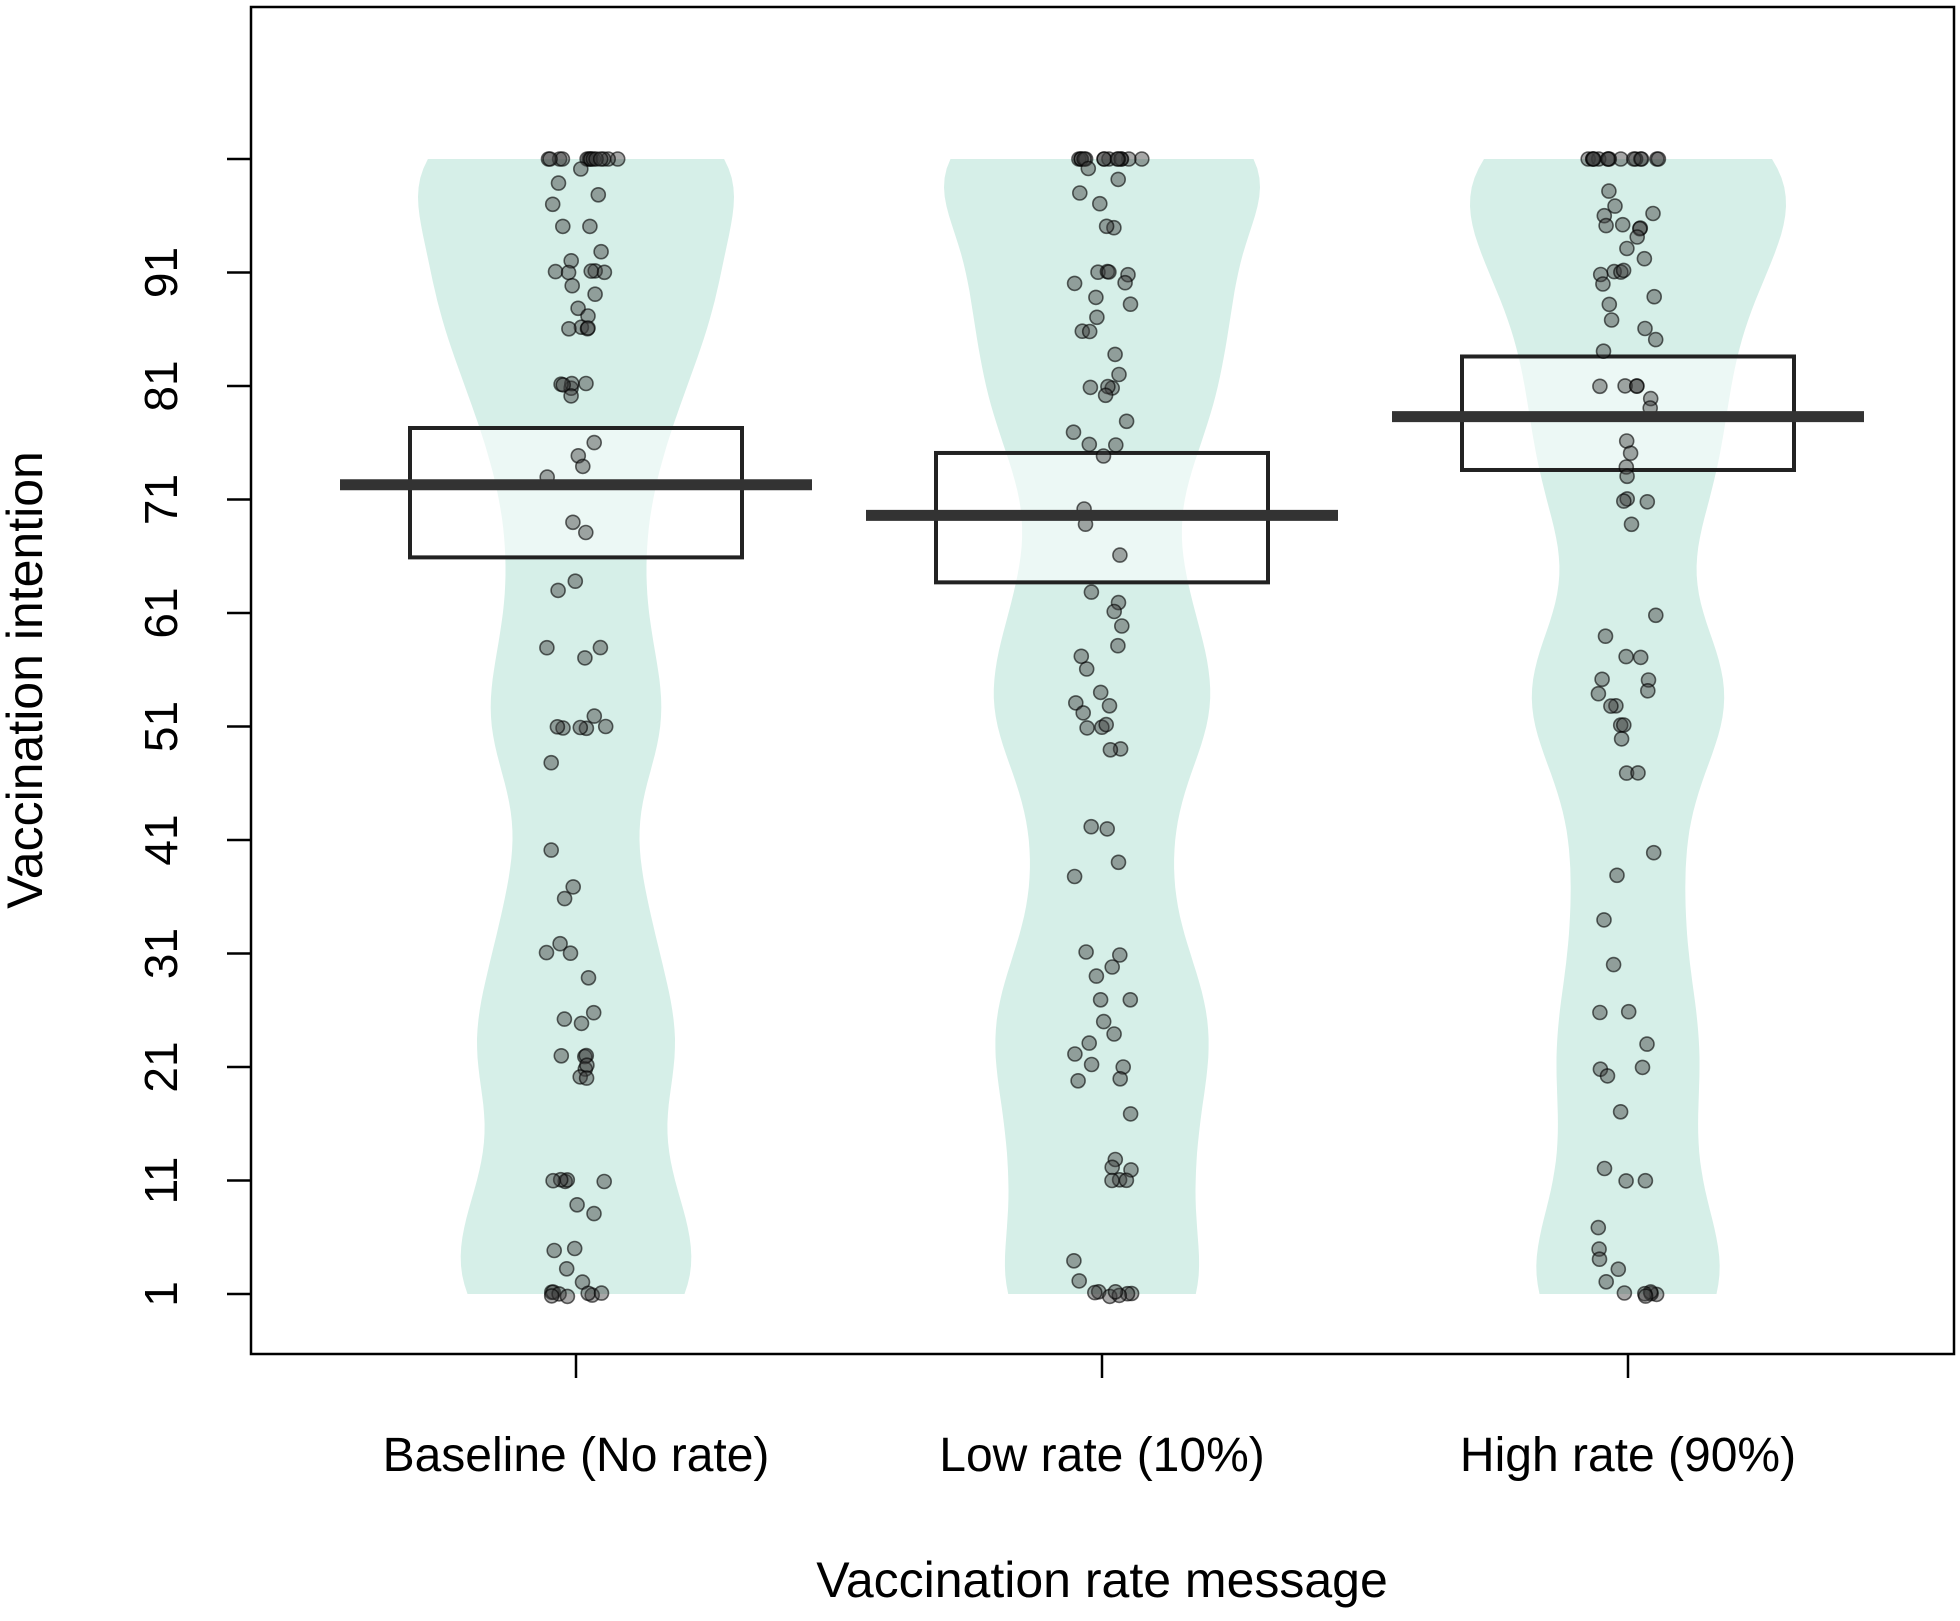 The height and width of the screenshot is (1621, 1960). What do you see at coordinates (1102, 466) in the screenshot?
I see `mean-lines` at bounding box center [1102, 466].